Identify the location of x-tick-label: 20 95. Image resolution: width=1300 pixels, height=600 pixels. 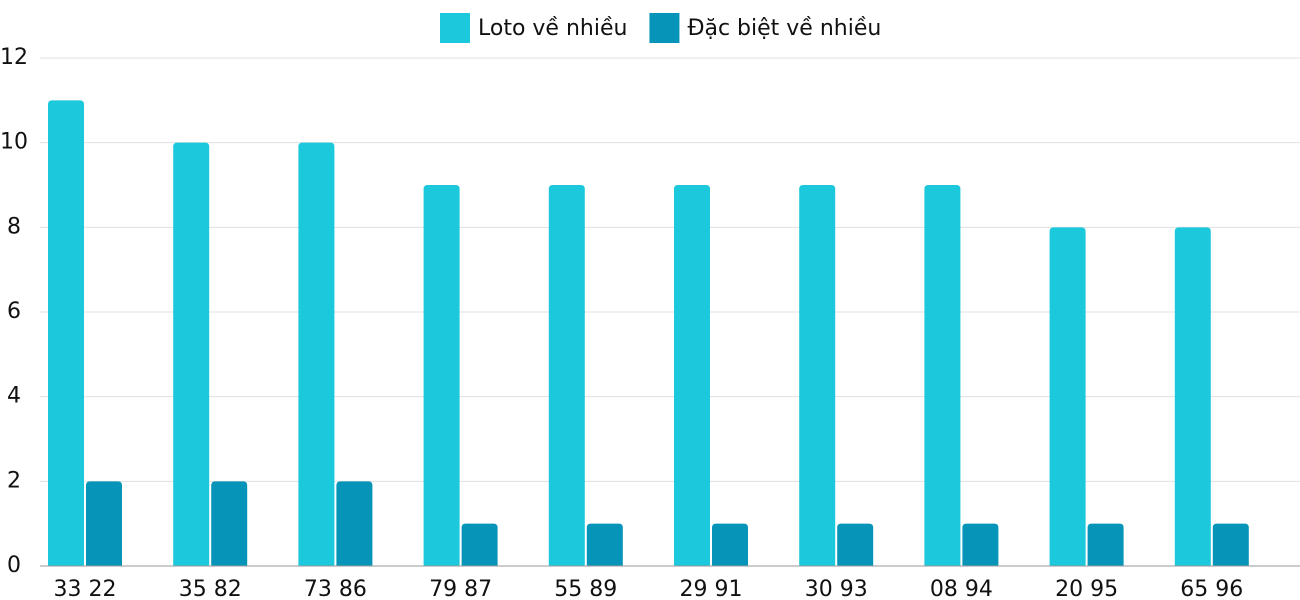
(1086, 588).